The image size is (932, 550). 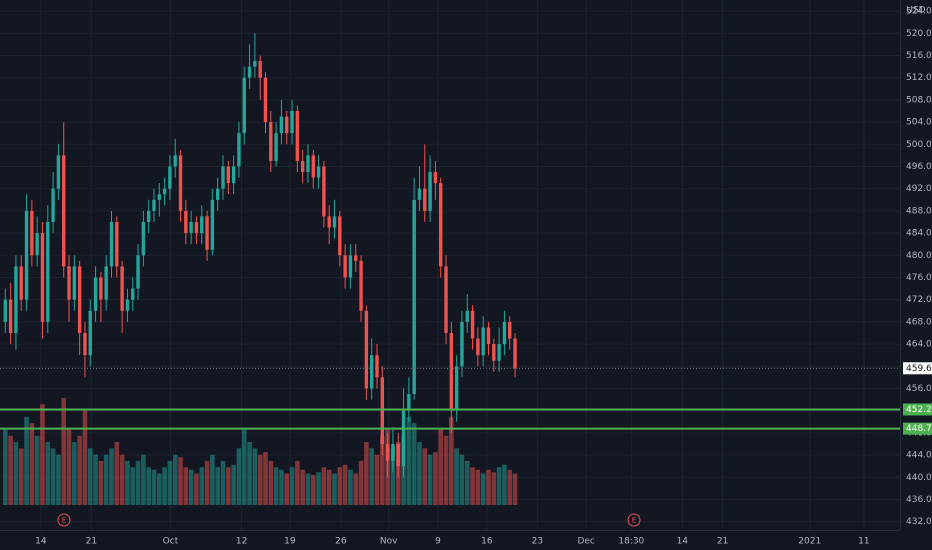 I want to click on earnings-marker, so click(x=64, y=520).